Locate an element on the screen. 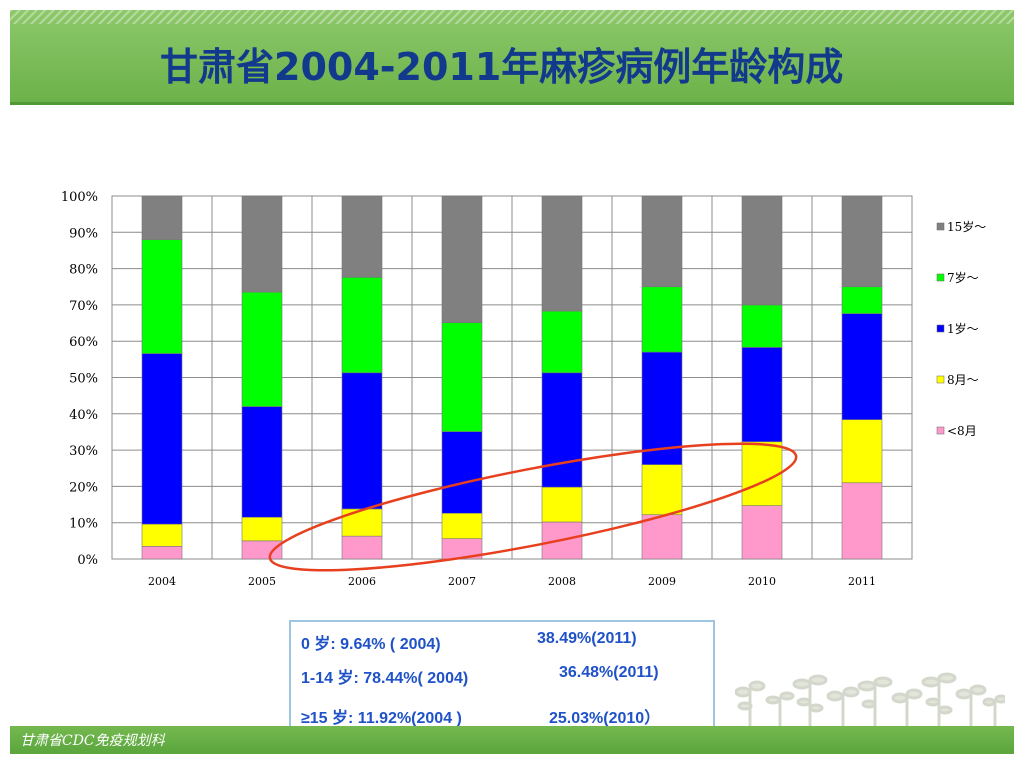 Image resolution: width=1024 pixels, height=768 pixels. title-band is located at coordinates (512, 56).